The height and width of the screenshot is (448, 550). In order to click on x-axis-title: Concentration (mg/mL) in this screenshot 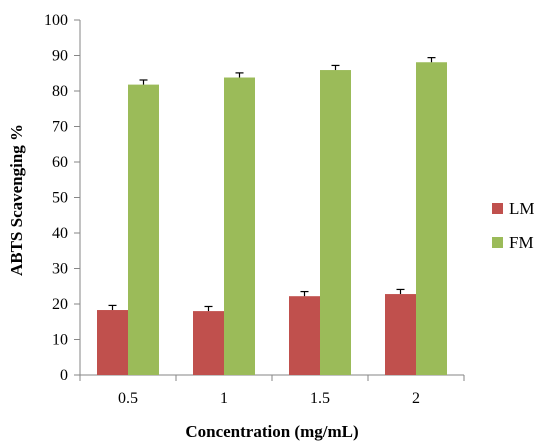, I will do `click(271, 431)`.